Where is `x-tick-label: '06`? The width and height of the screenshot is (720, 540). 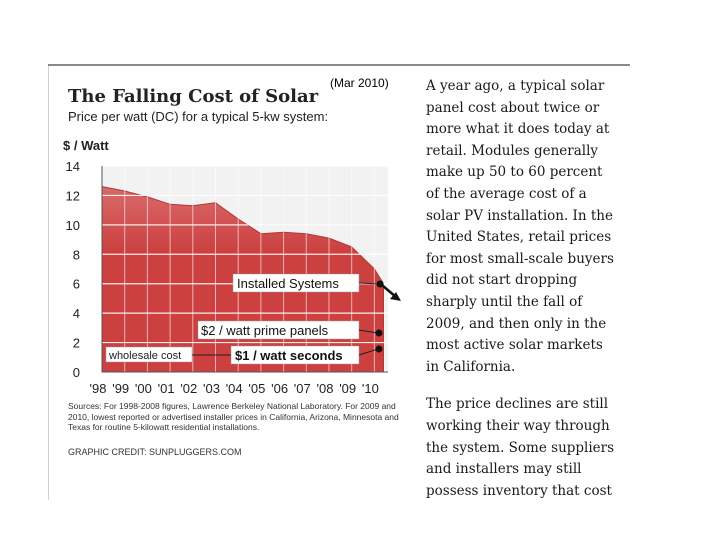
x-tick-label: '06 is located at coordinates (279, 388).